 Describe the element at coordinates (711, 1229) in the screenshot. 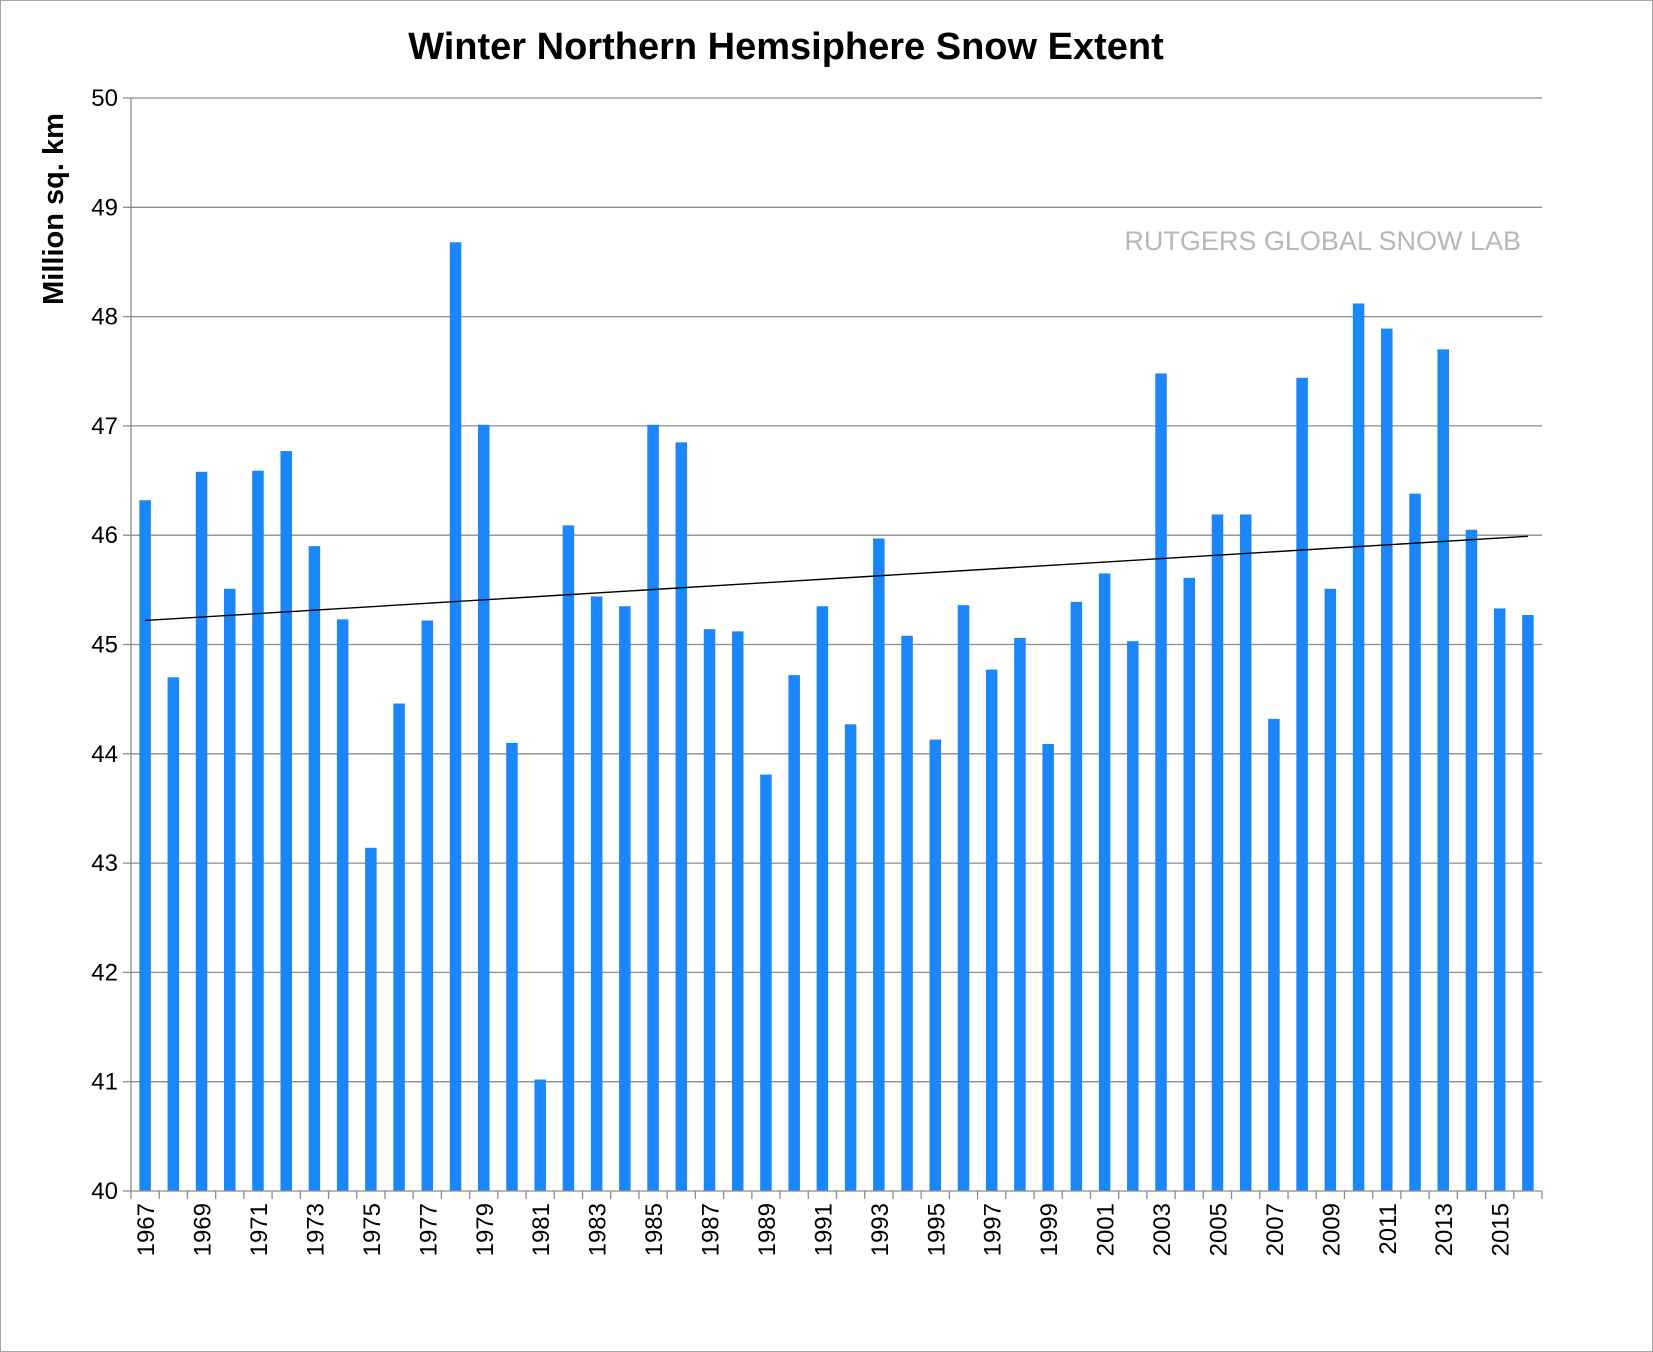

I see `x-tick-label: 1987` at that location.